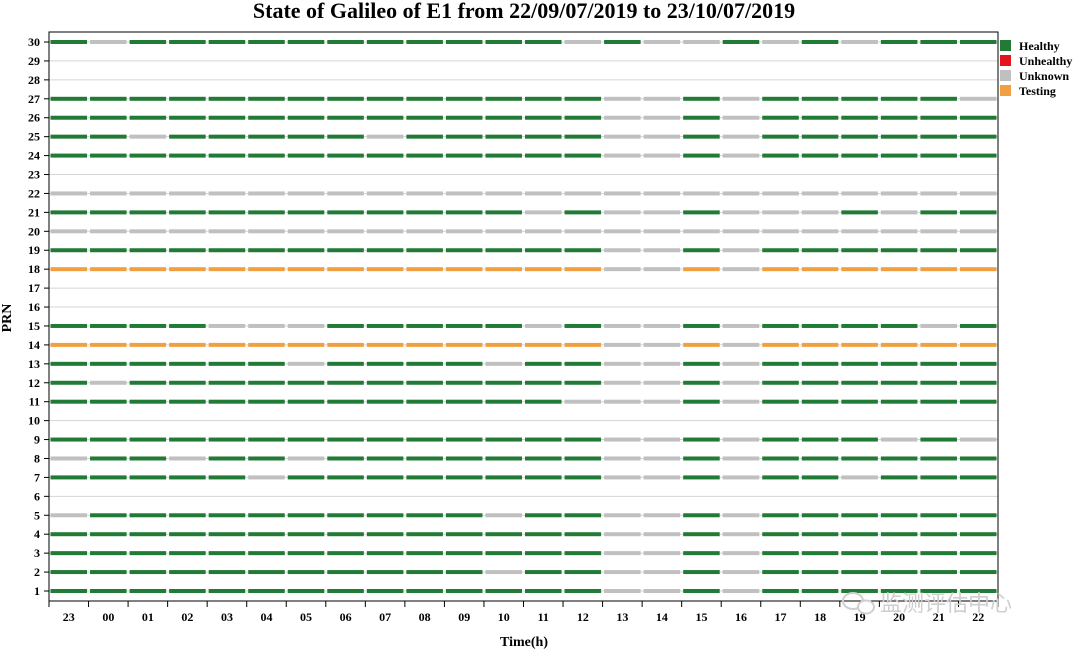  What do you see at coordinates (69, 617) in the screenshot?
I see `x-tick-label: 23` at bounding box center [69, 617].